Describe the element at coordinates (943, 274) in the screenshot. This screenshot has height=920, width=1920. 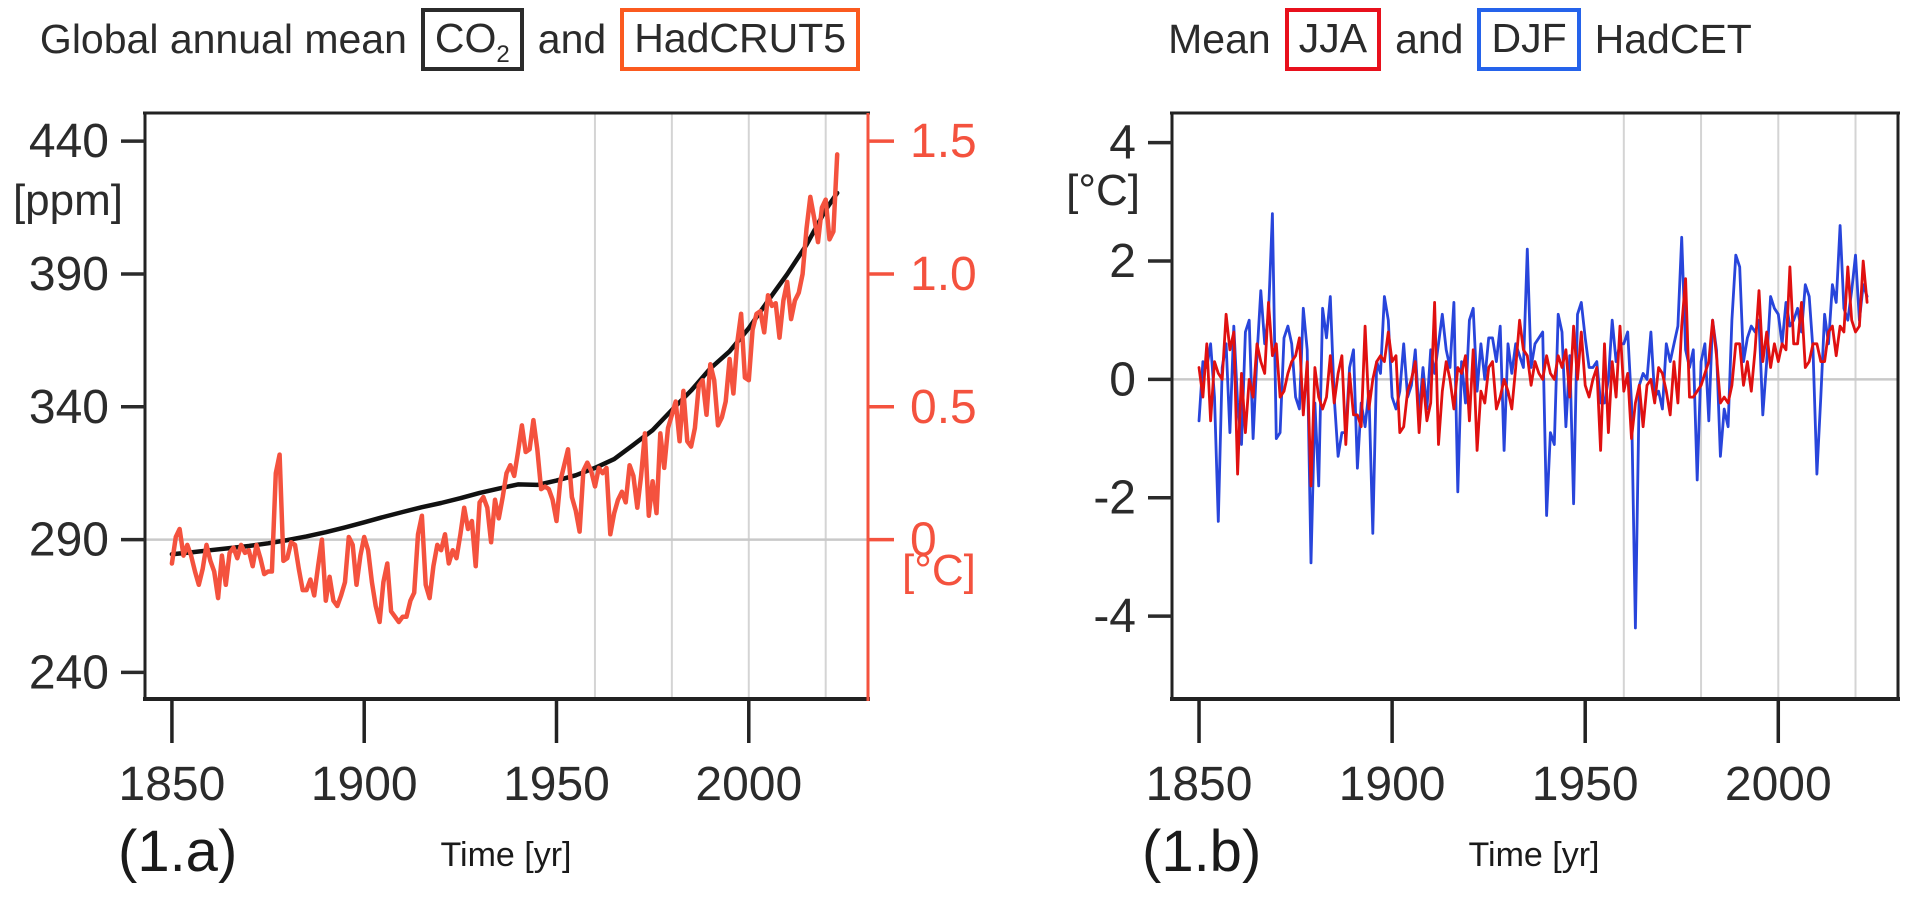
I see `svg-text: 1.0` at that location.